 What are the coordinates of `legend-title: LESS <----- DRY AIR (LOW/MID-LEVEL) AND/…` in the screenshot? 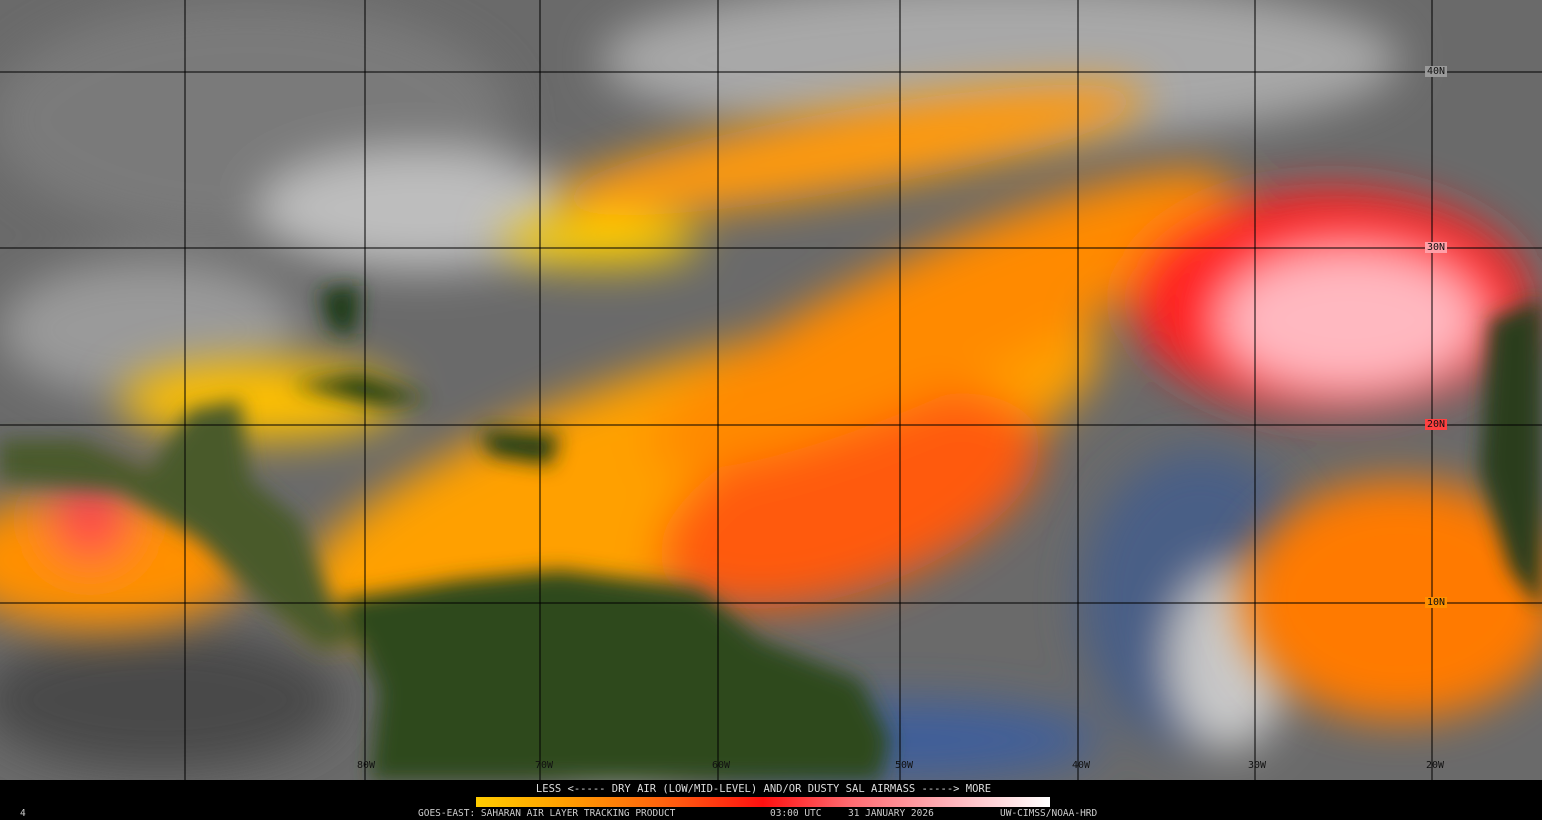 It's located at (763, 789).